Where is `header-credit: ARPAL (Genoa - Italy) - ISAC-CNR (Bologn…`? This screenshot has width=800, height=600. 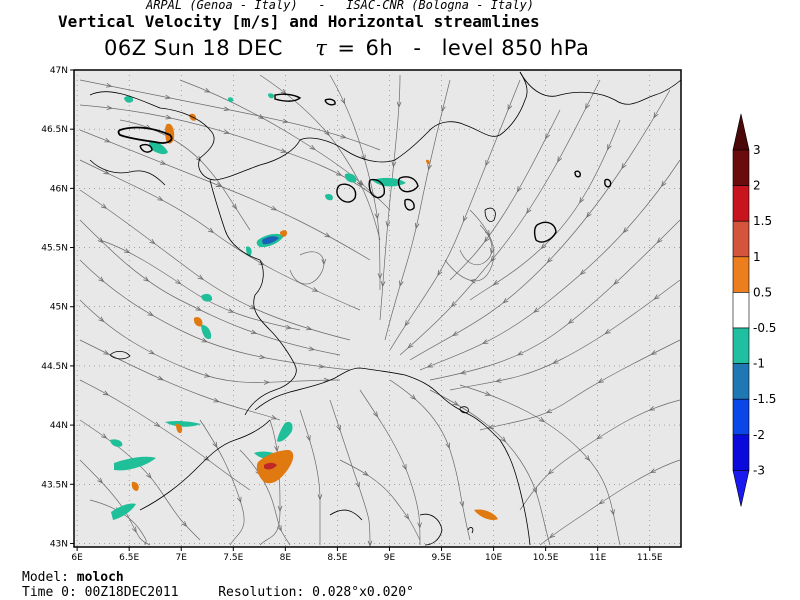
header-credit: ARPAL (Genoa - Italy) - ISAC-CNR (Bologn… is located at coordinates (340, 6).